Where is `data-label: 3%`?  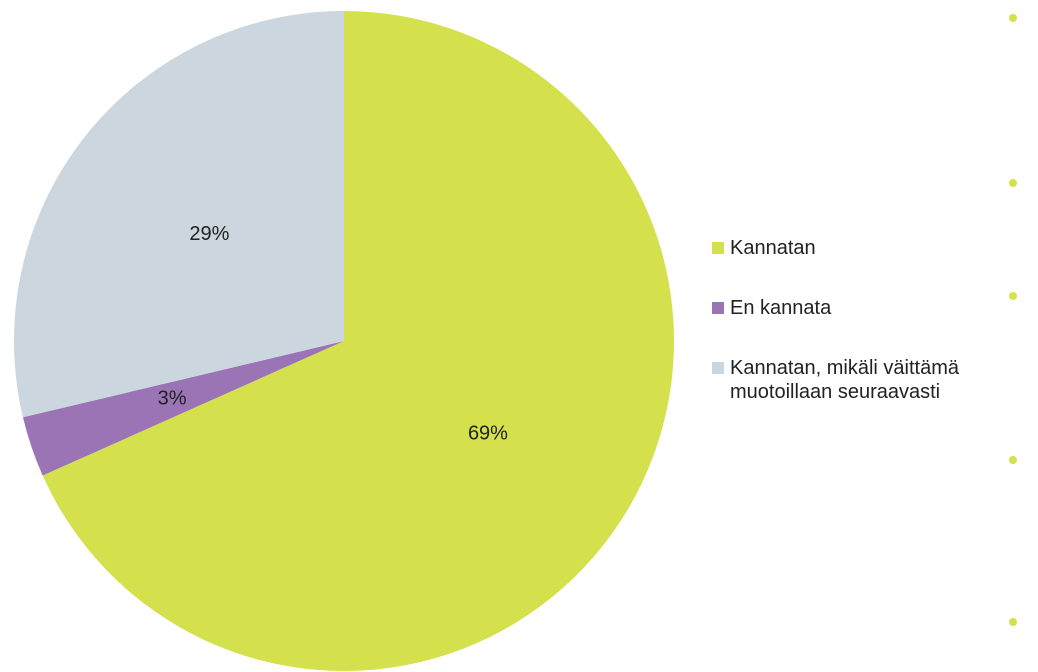
data-label: 3% is located at coordinates (172, 399).